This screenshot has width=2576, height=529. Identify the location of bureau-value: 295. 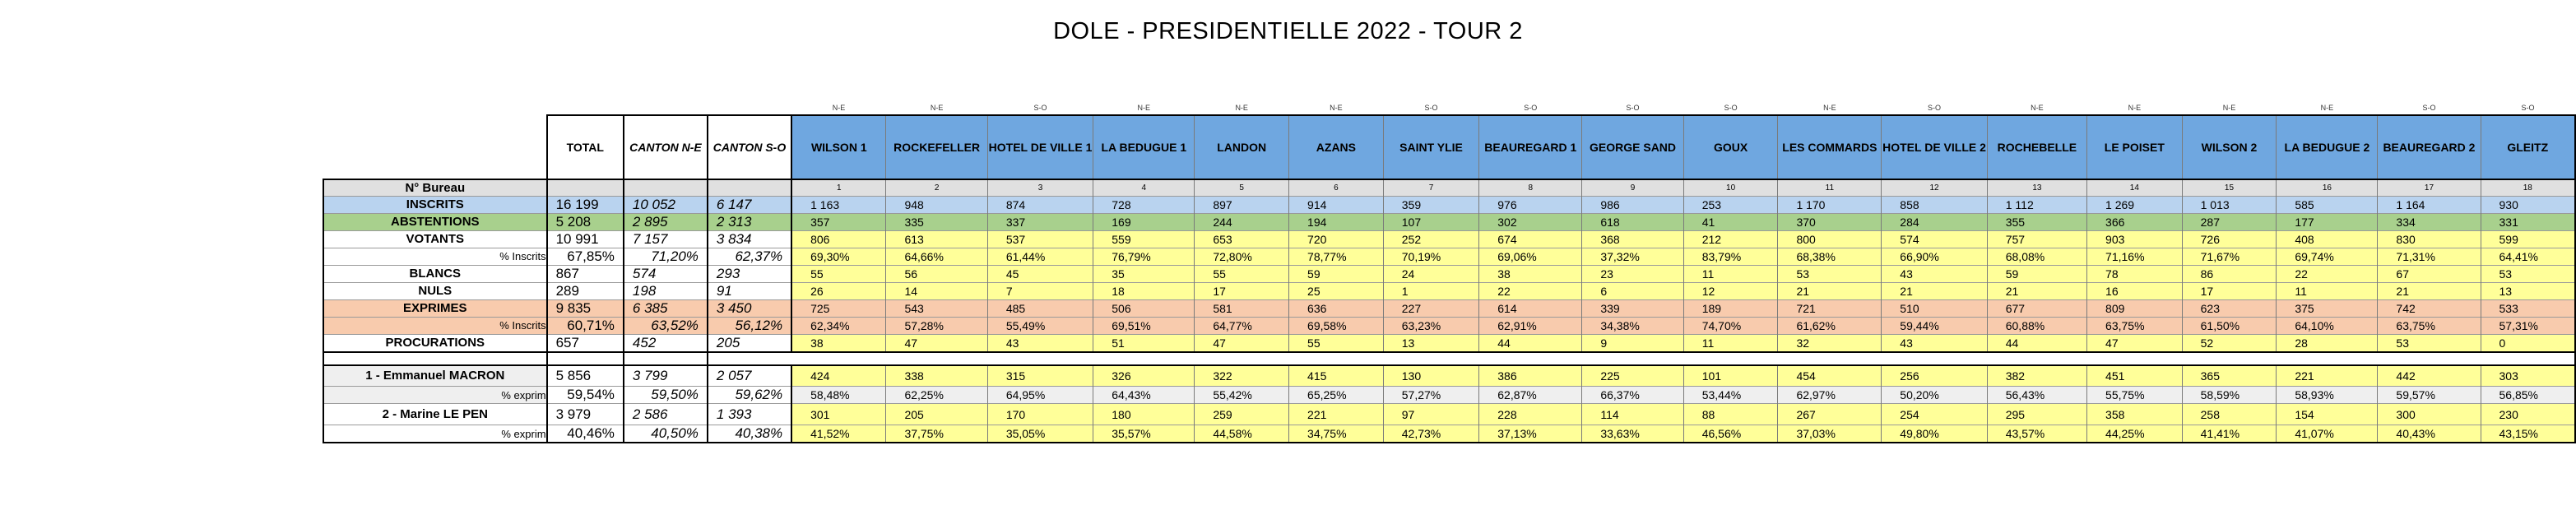
(2037, 414).